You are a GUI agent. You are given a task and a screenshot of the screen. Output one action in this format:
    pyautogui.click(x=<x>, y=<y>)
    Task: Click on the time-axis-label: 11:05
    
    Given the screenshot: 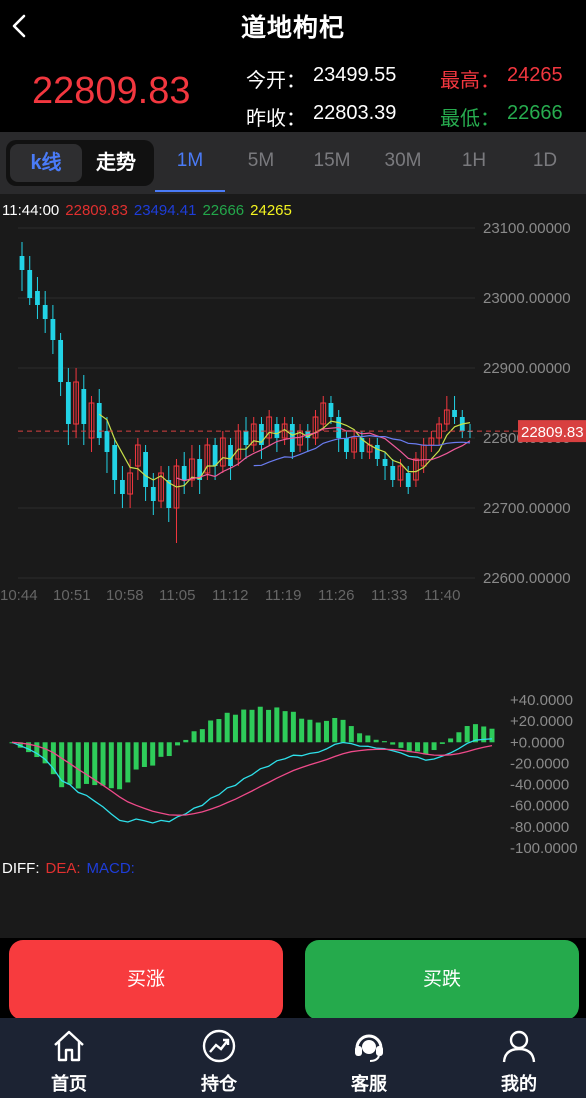 What is the action you would take?
    pyautogui.click(x=177, y=595)
    